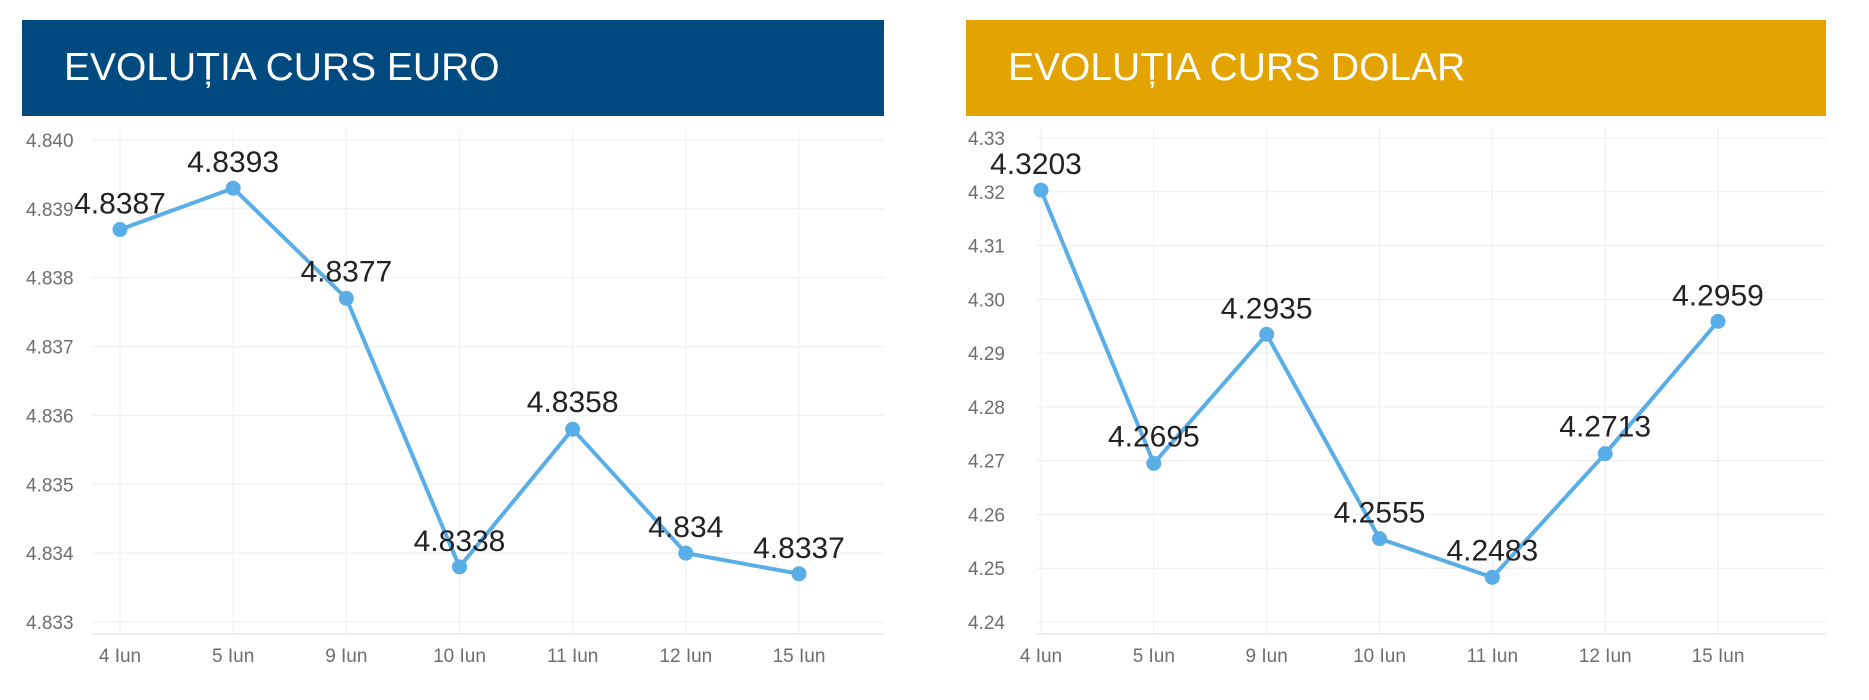 This screenshot has width=1869, height=700. Describe the element at coordinates (986, 300) in the screenshot. I see `dolar-y-tick-label: 4.30` at that location.